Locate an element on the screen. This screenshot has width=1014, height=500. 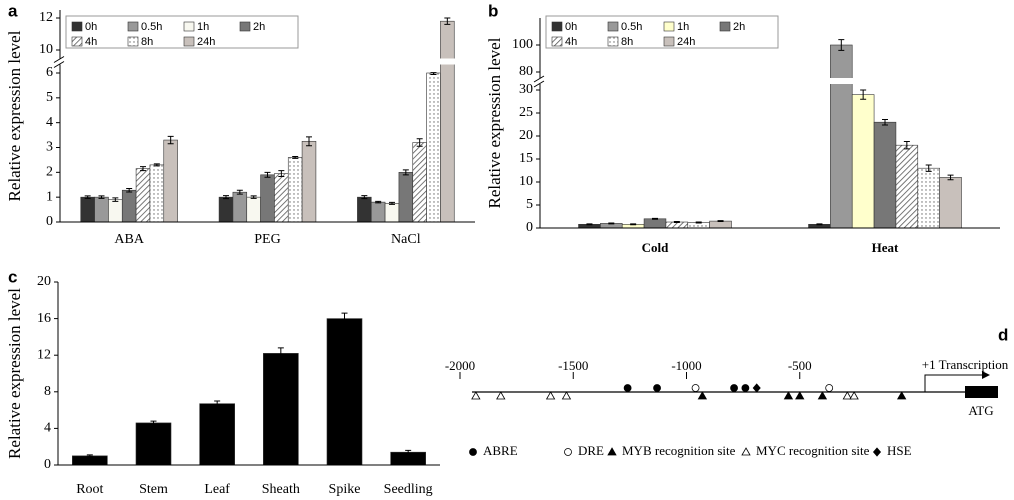
legend-label: HSE is located at coordinates (899, 450).